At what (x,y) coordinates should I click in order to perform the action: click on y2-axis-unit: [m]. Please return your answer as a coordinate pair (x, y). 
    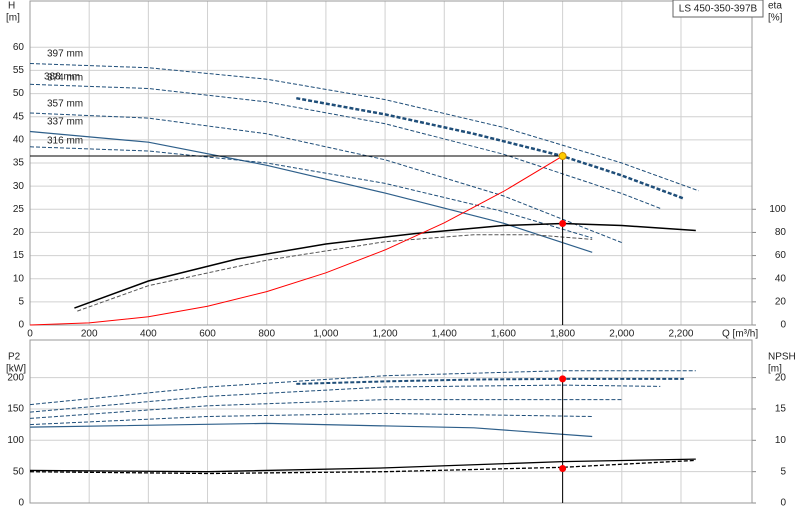
    Looking at the image, I should click on (775, 369).